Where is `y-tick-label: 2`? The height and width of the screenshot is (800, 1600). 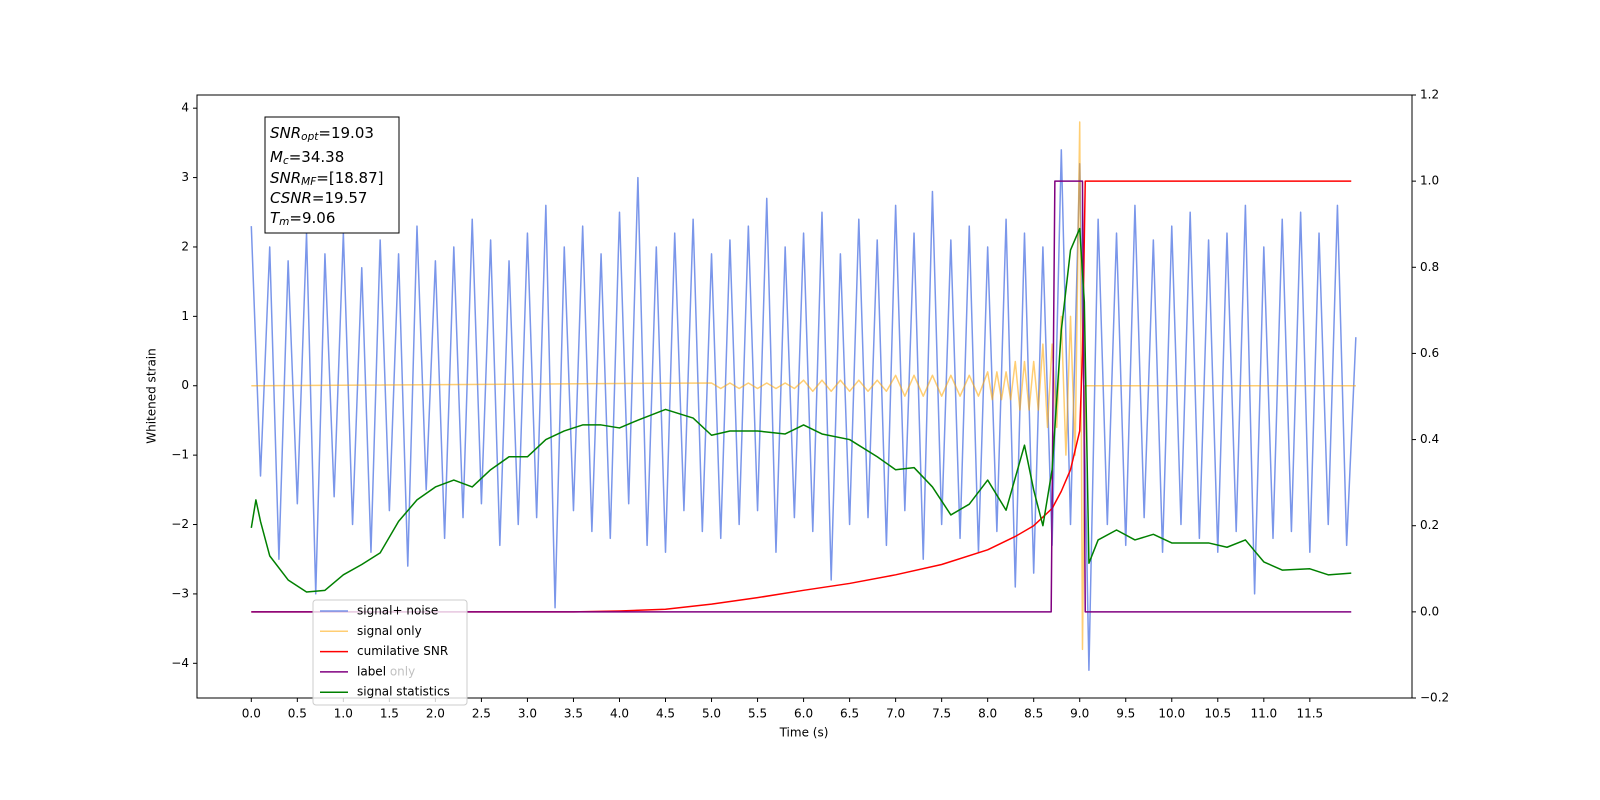
y-tick-label: 2 is located at coordinates (185, 246).